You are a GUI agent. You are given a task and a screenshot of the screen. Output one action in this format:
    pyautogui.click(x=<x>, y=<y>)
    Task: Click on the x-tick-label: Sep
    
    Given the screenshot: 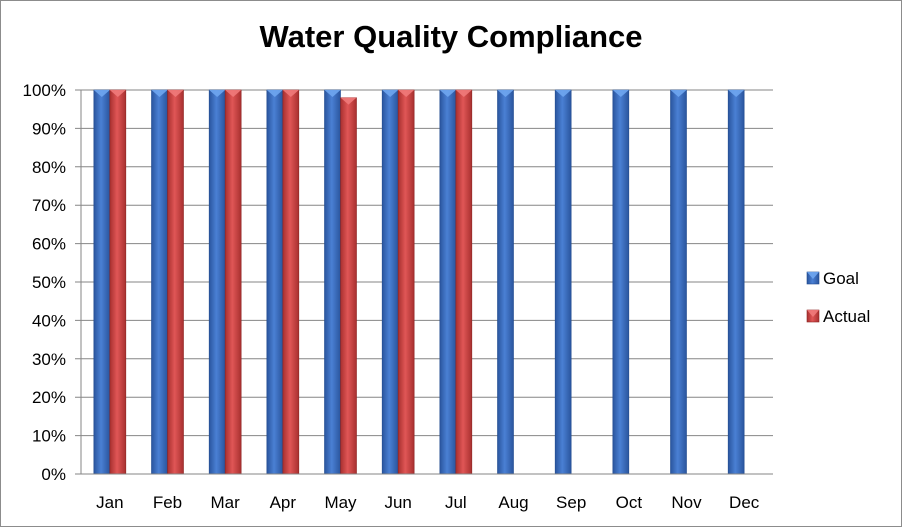 What is the action you would take?
    pyautogui.click(x=571, y=502)
    